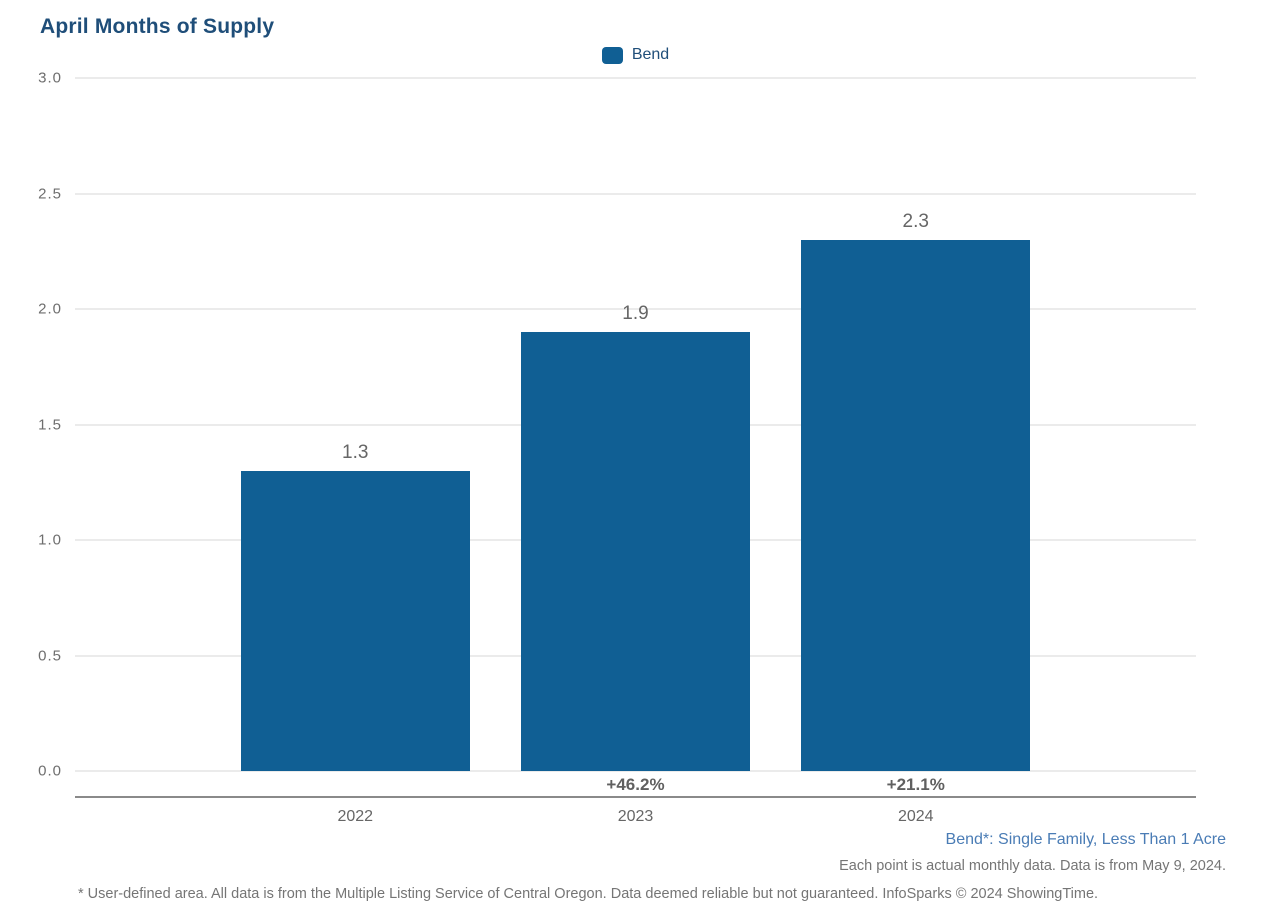 This screenshot has height=922, width=1267. What do you see at coordinates (915, 221) in the screenshot?
I see `bar-value-label: 2.3` at bounding box center [915, 221].